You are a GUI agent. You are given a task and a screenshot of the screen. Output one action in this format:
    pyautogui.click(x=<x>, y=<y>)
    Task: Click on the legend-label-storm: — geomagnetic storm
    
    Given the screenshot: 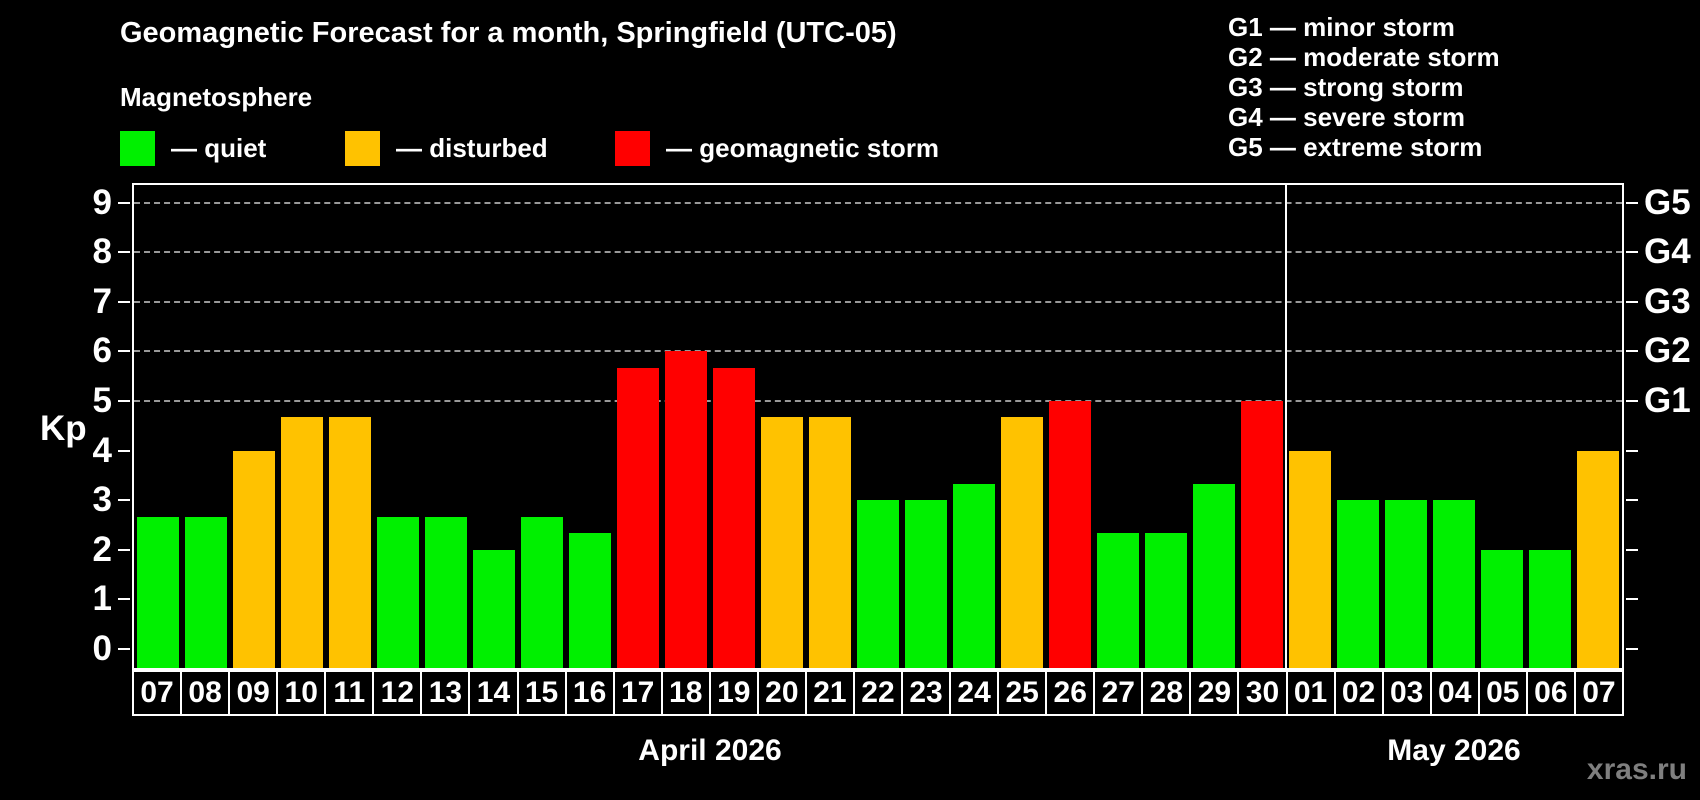 What is the action you would take?
    pyautogui.click(x=803, y=148)
    